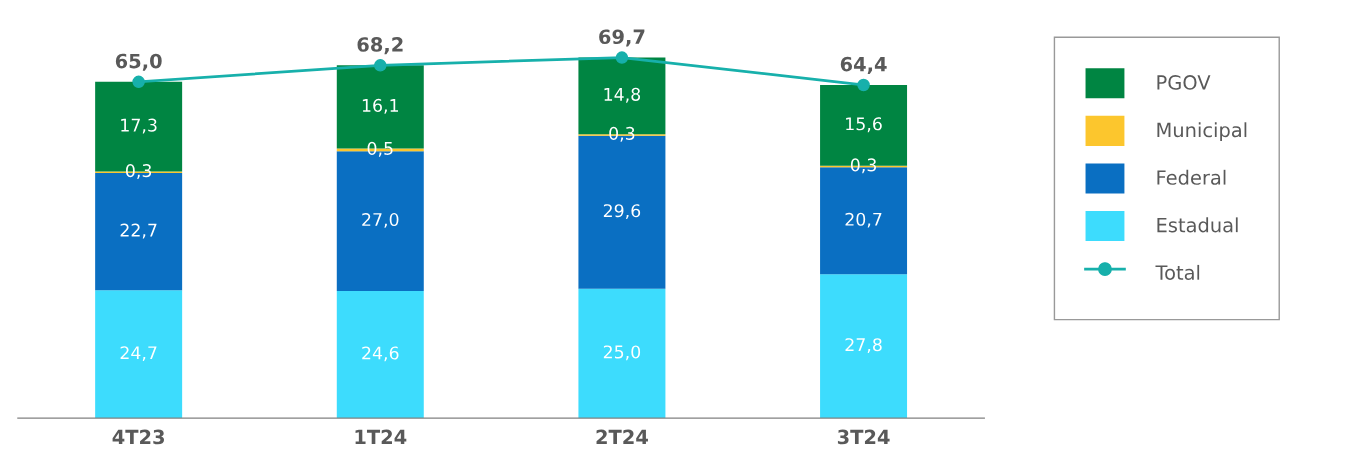  I want to click on x-tick-label: 1T24, so click(381, 437).